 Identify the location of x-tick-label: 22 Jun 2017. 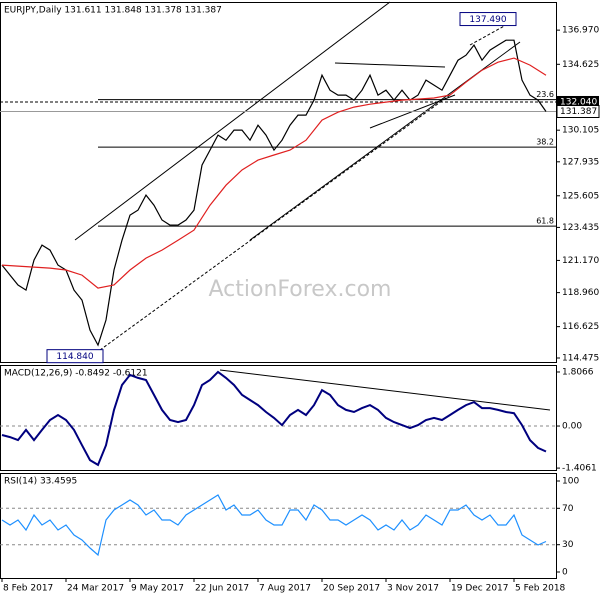
(222, 589).